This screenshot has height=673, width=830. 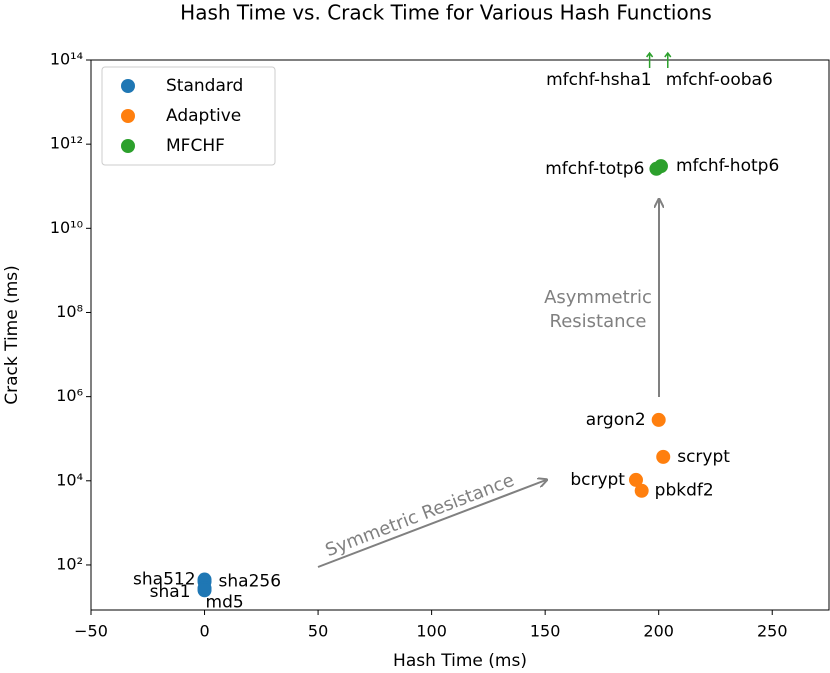 I want to click on point-label: sha512, so click(x=164, y=580).